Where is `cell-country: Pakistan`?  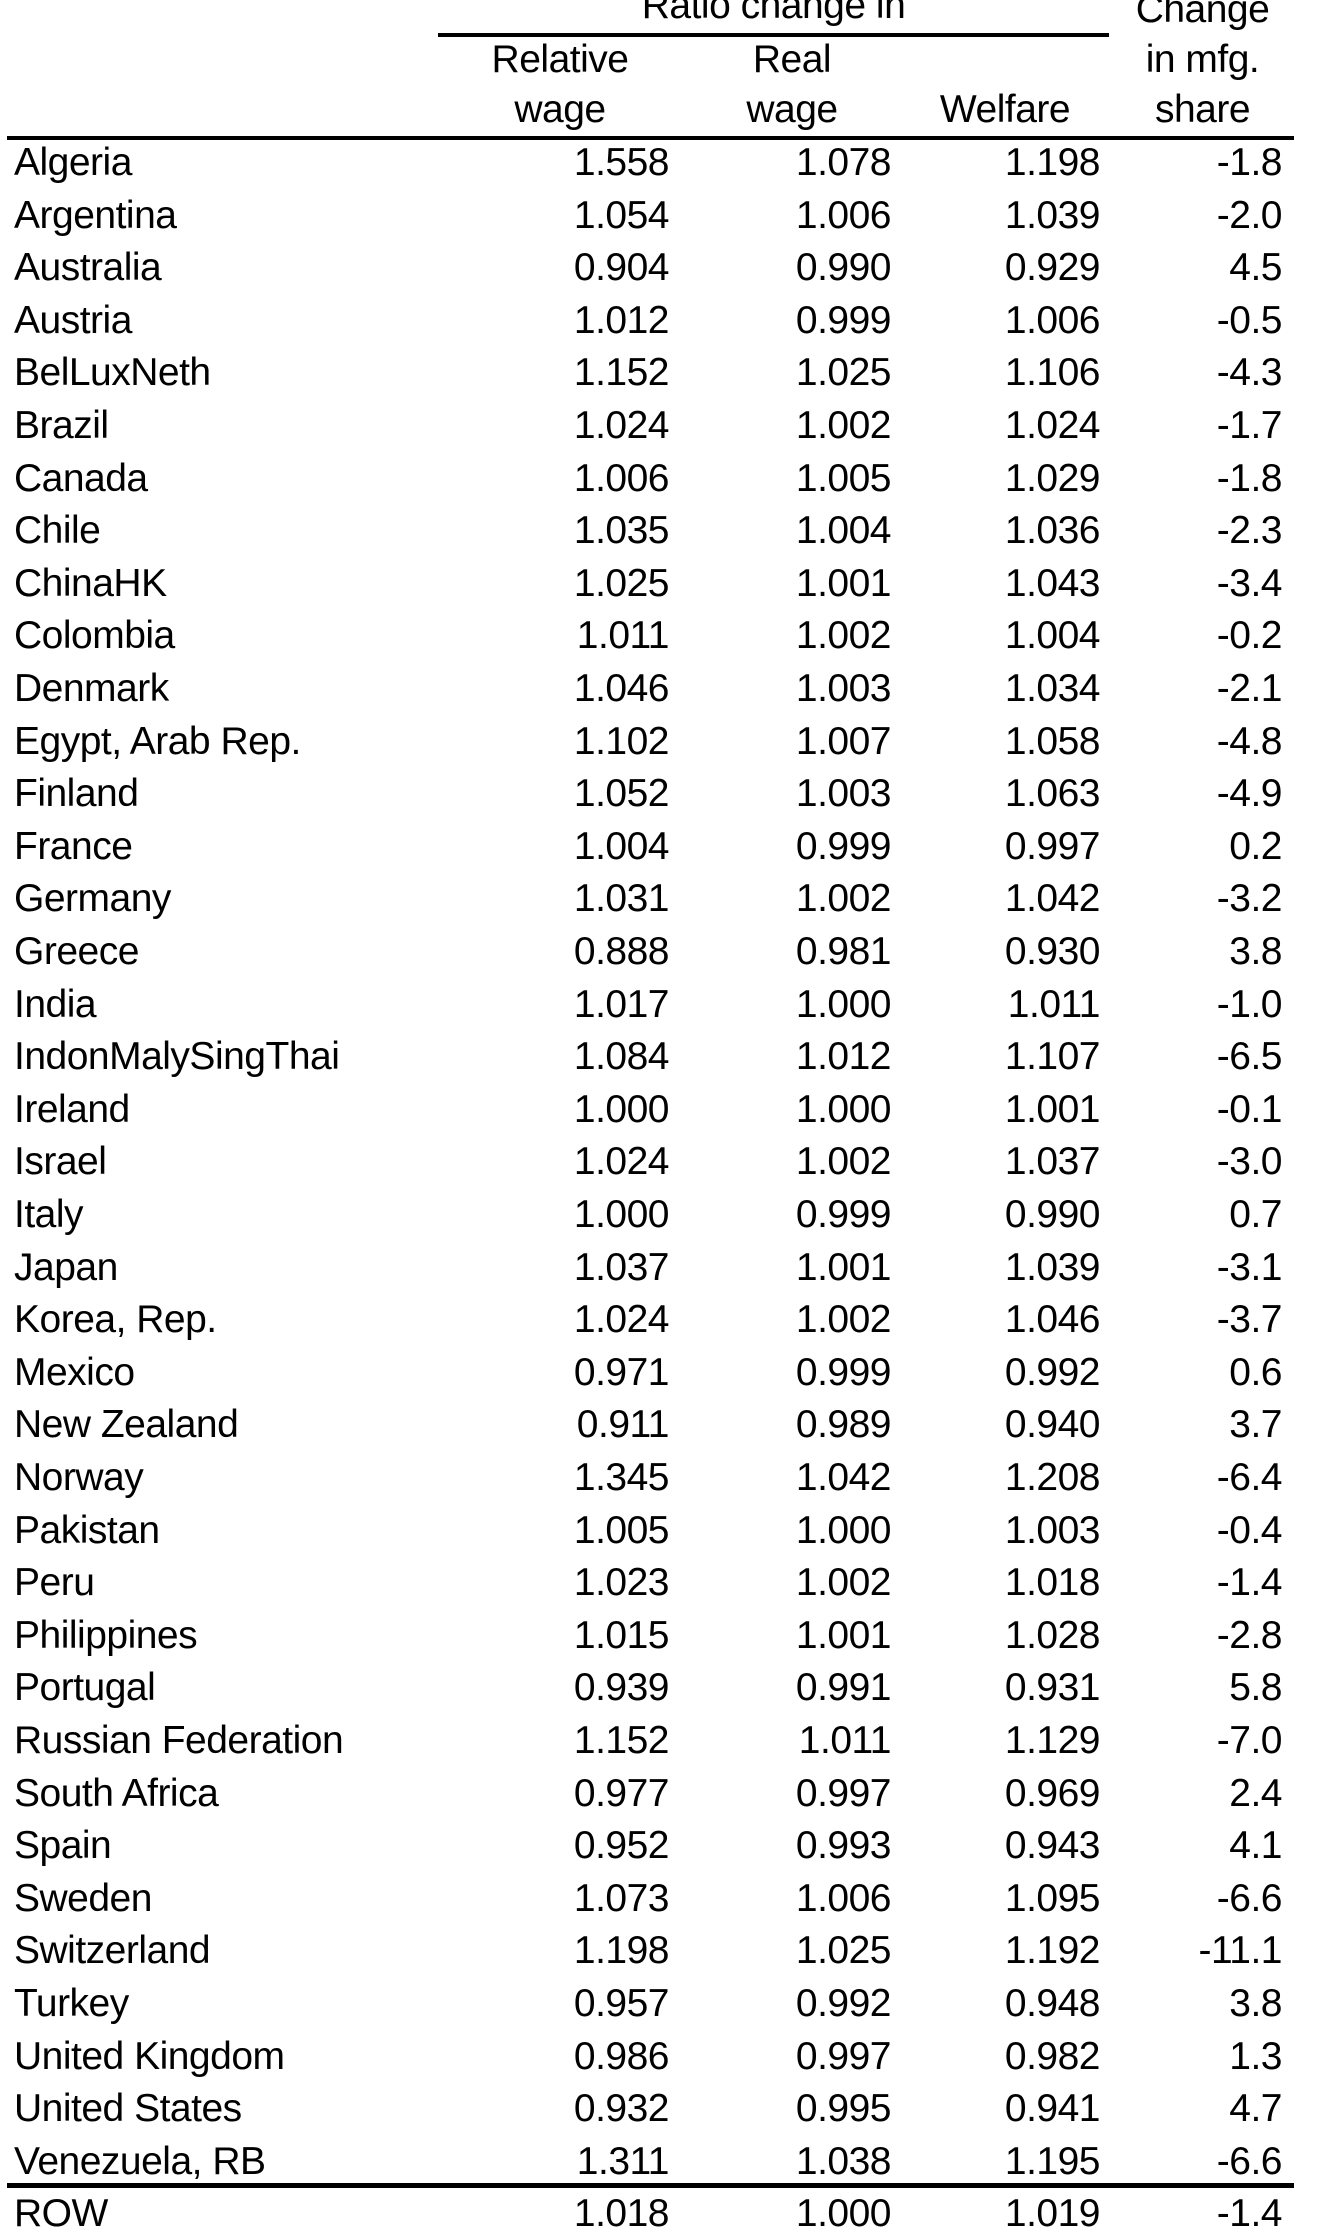 cell-country: Pakistan is located at coordinates (87, 1530).